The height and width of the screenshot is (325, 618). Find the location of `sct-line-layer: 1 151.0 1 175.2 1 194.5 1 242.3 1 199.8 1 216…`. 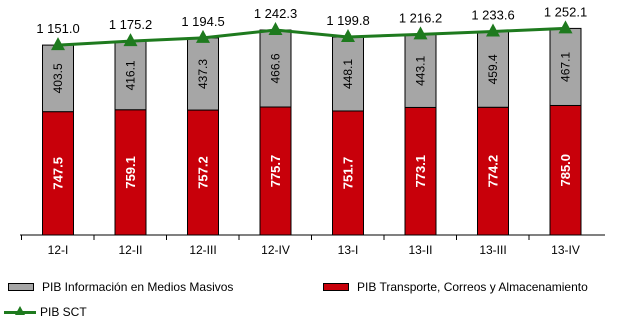

sct-line-layer: 1 151.0 1 175.2 1 194.5 1 242.3 1 199.8 1 216… is located at coordinates (311, 27).